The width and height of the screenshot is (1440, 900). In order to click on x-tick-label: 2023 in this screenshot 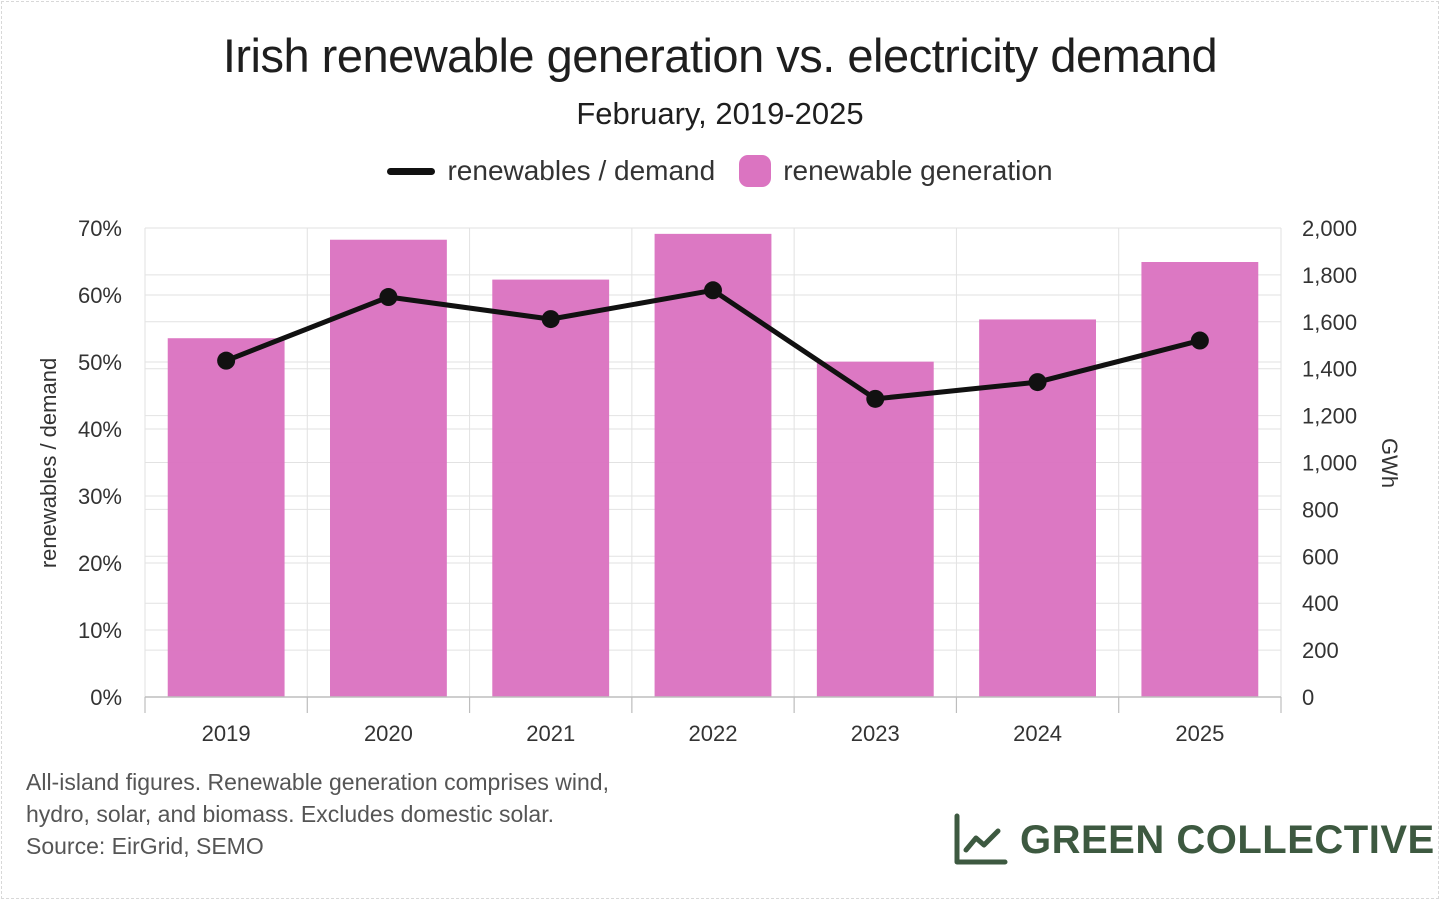, I will do `click(875, 733)`.